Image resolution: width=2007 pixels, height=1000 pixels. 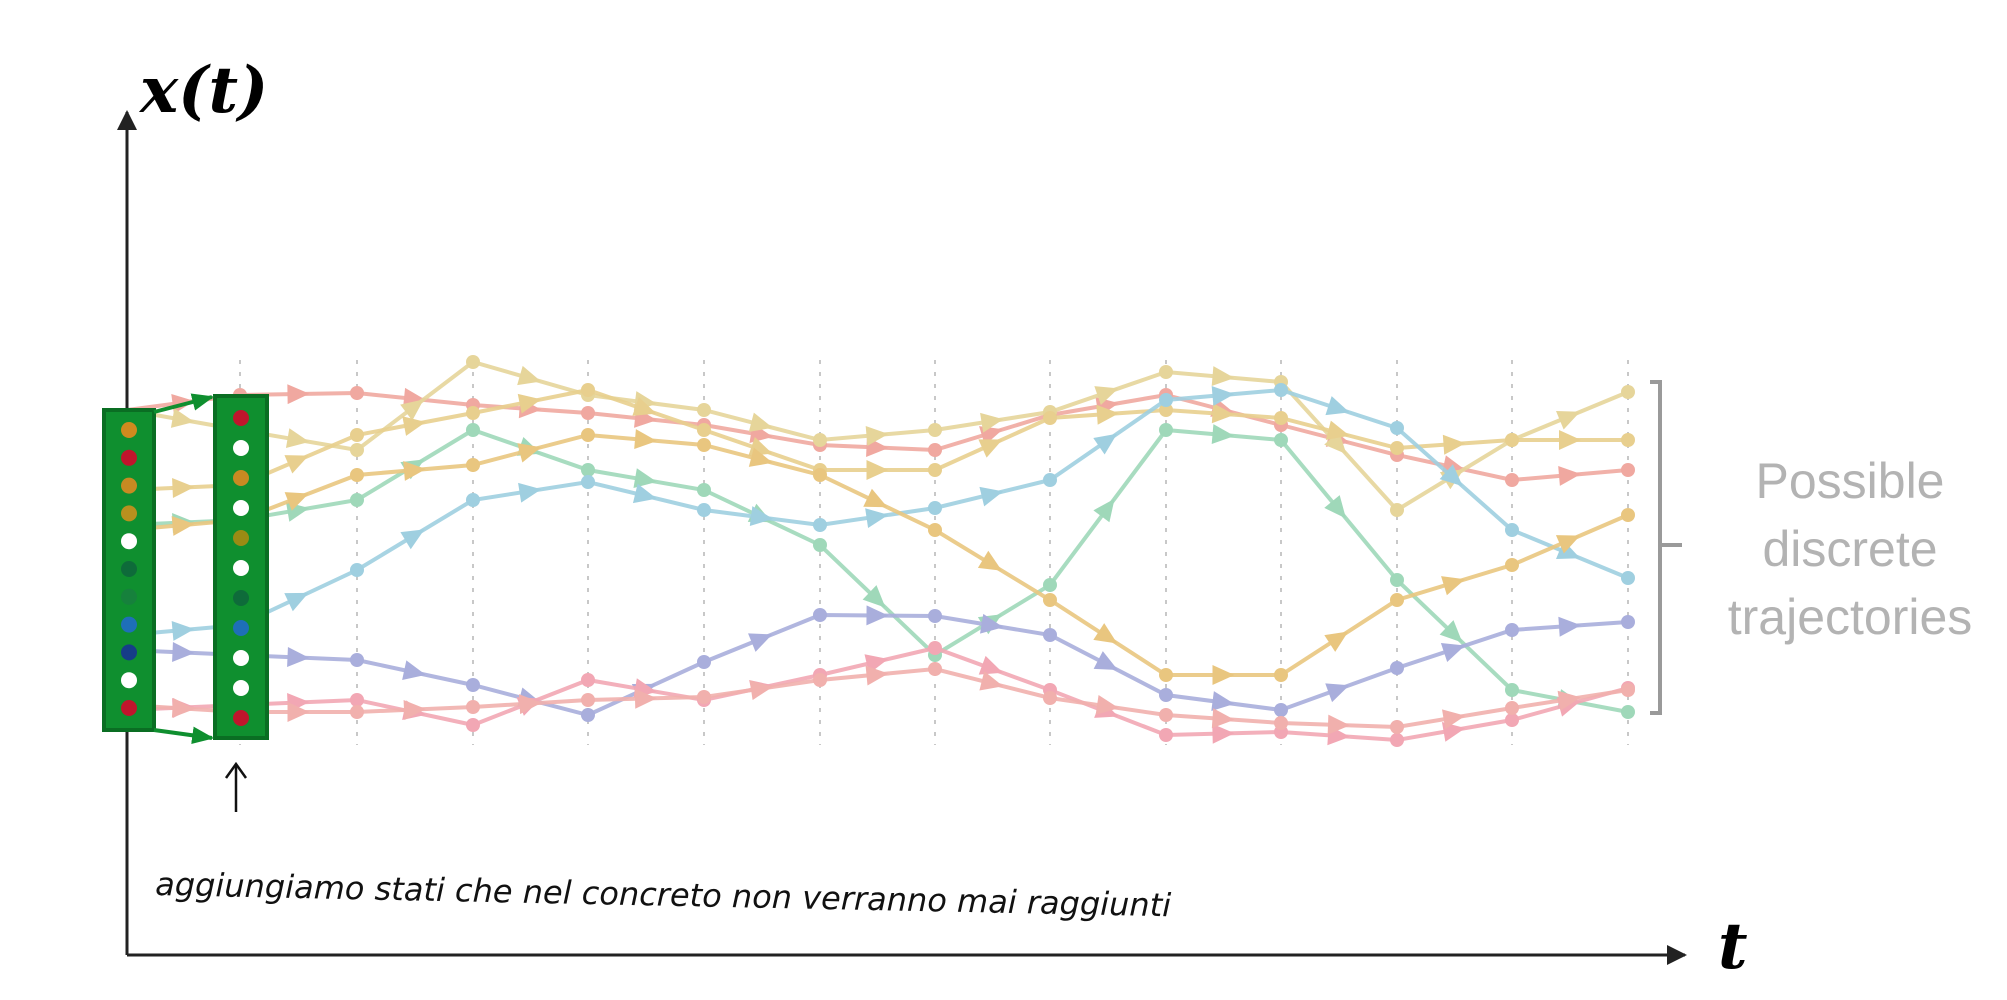 What do you see at coordinates (1666, 547) in the screenshot?
I see `trajectory-brace` at bounding box center [1666, 547].